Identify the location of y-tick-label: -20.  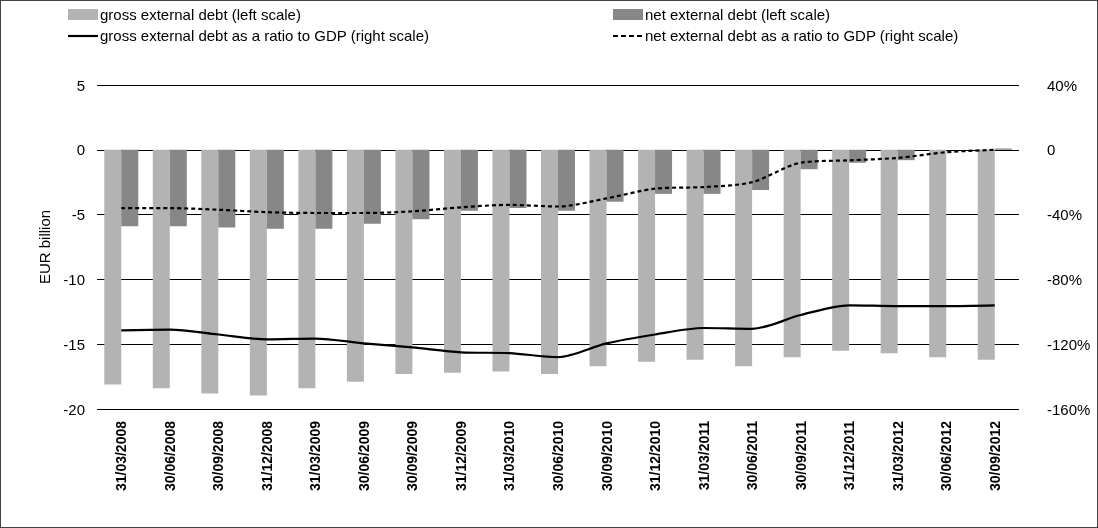
(74, 409).